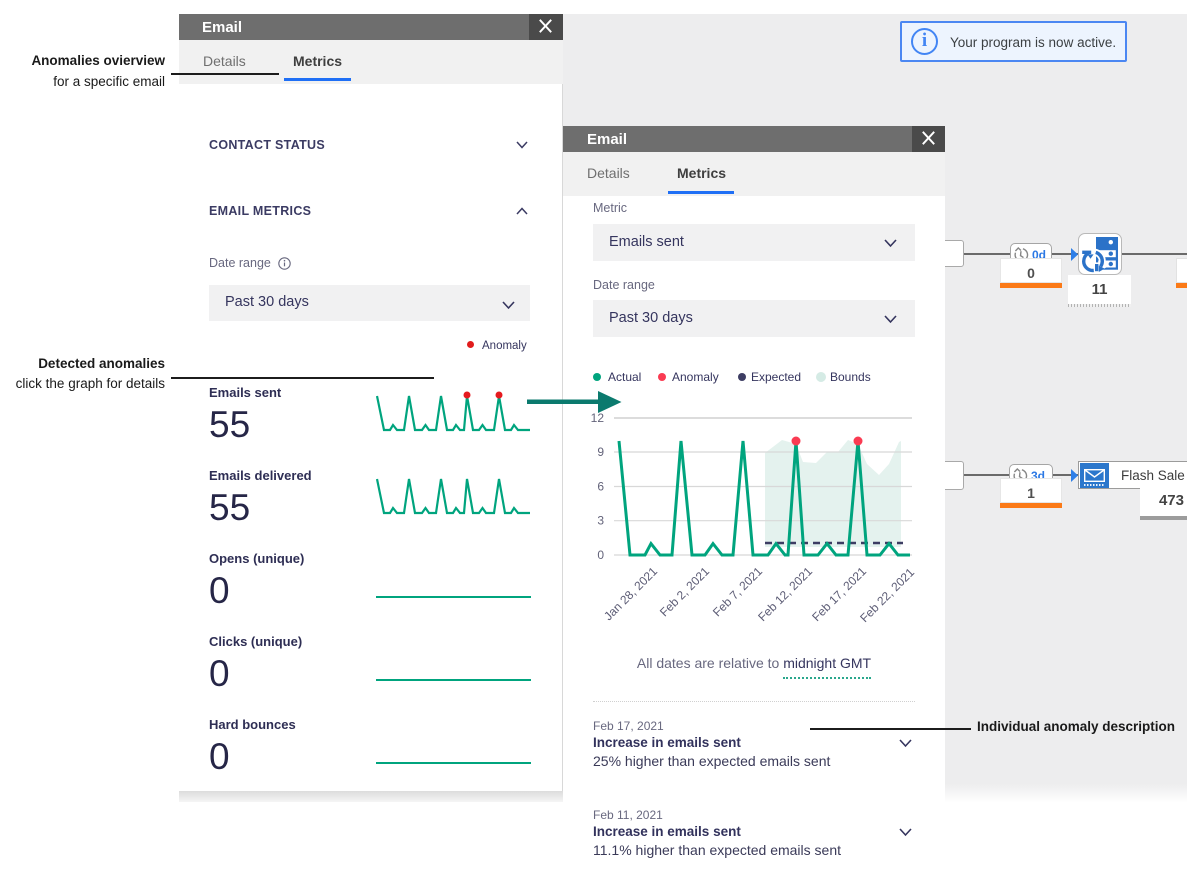 Image resolution: width=1200 pixels, height=876 pixels. I want to click on svg-text: 9, so click(600, 452).